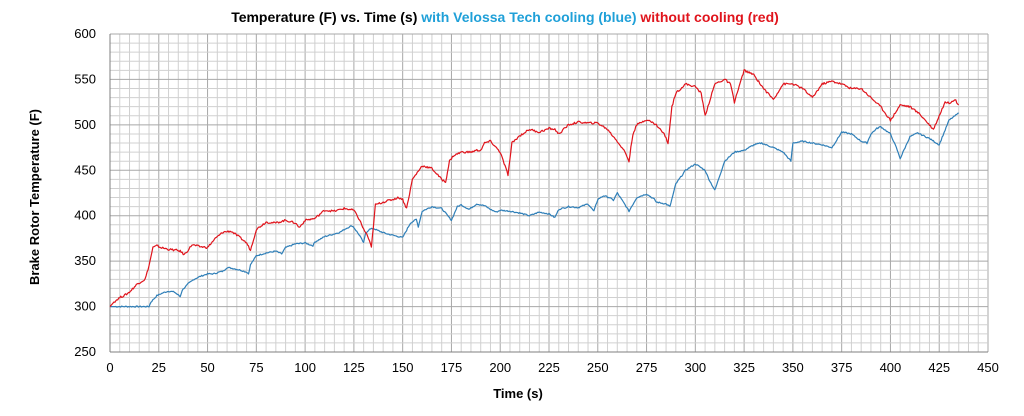 This screenshot has height=416, width=1024. Describe the element at coordinates (85, 215) in the screenshot. I see `y-tick-label: 400` at that location.